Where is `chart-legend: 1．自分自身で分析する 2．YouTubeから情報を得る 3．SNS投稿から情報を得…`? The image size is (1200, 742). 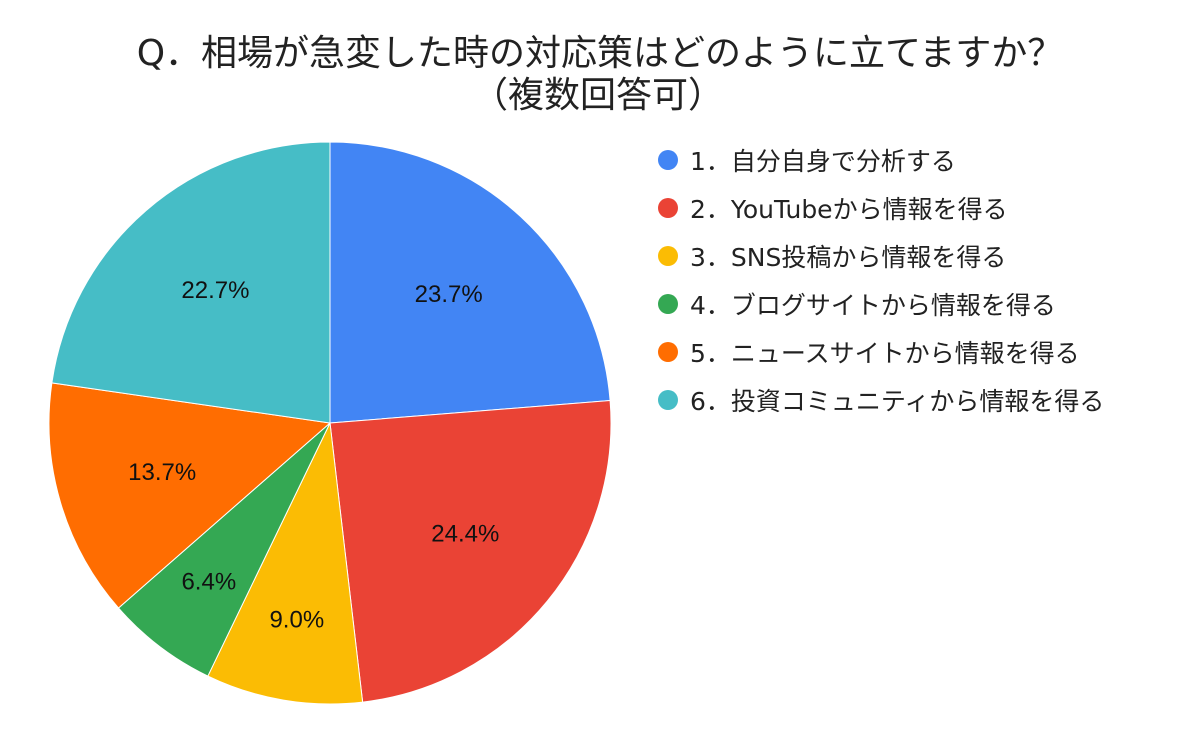
chart-legend: 1．自分自身で分析する 2．YouTubeから情報を得る 3．SNS投稿から情報を得… is located at coordinates (881, 280).